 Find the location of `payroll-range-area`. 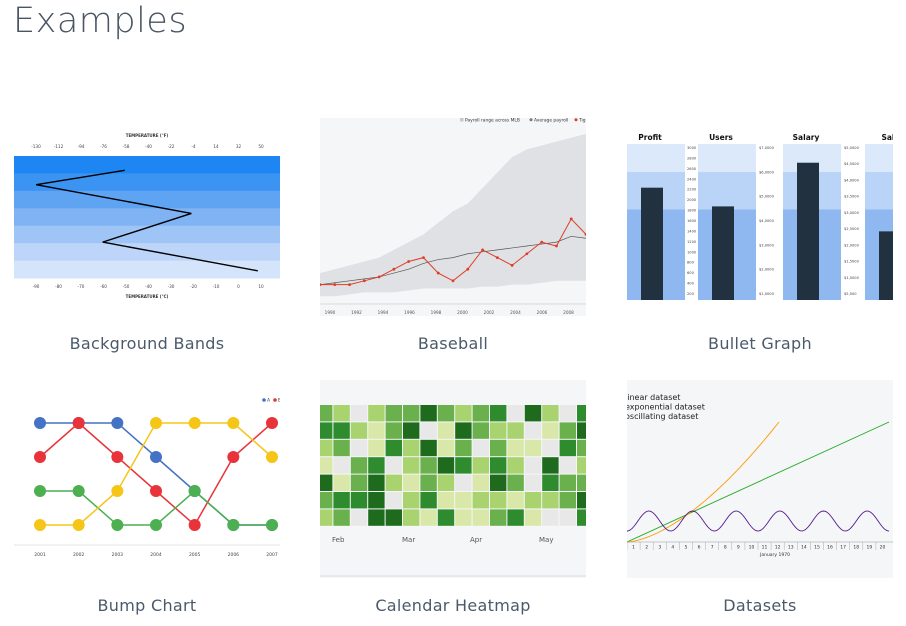

payroll-range-area is located at coordinates (453, 215).